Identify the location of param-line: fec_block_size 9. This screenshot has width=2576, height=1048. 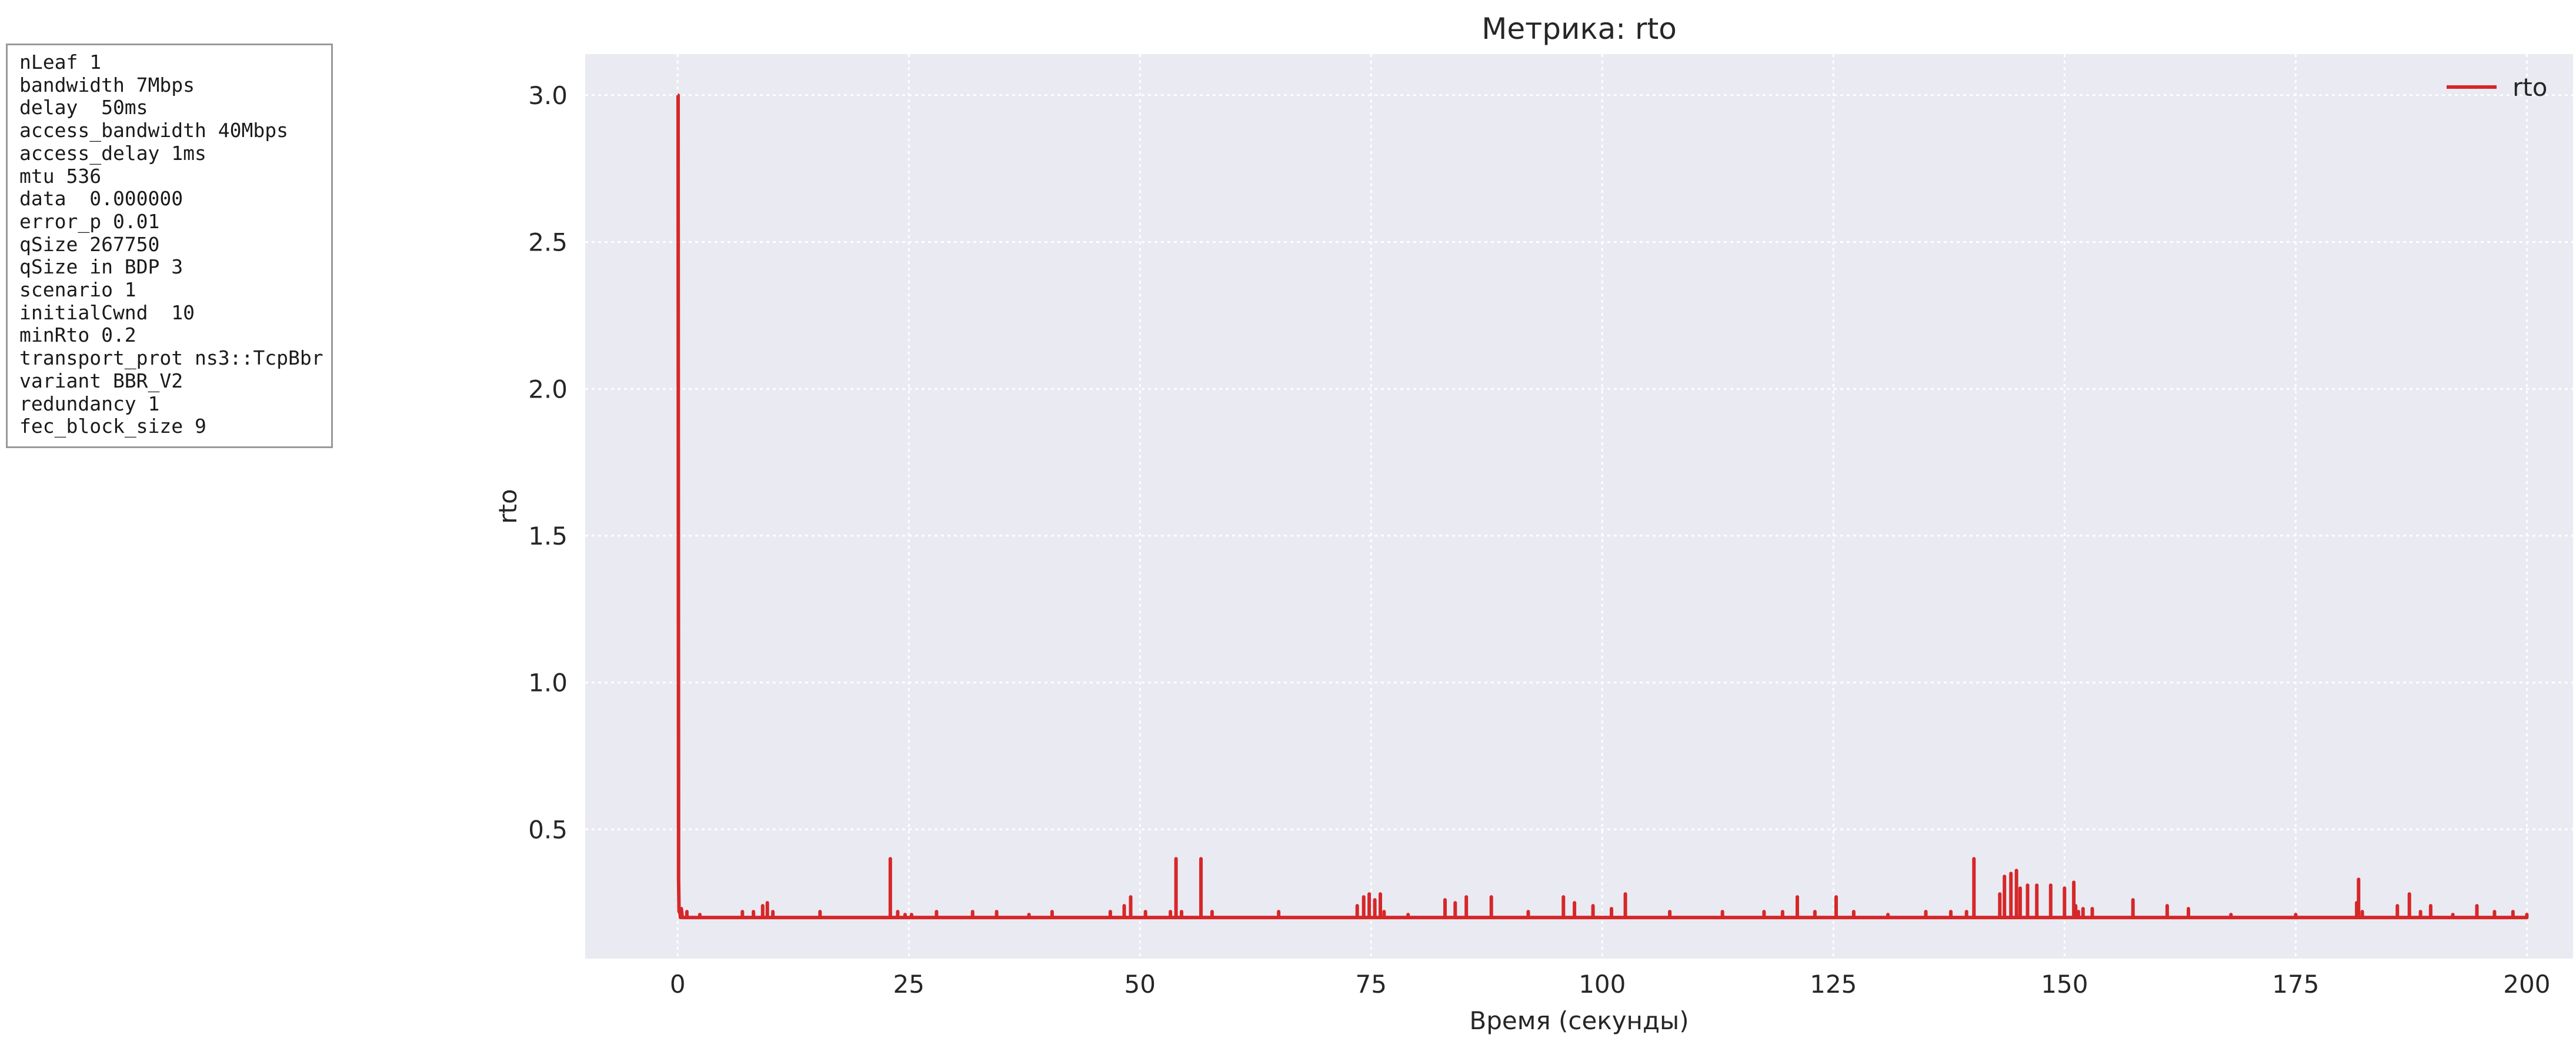
(112, 426).